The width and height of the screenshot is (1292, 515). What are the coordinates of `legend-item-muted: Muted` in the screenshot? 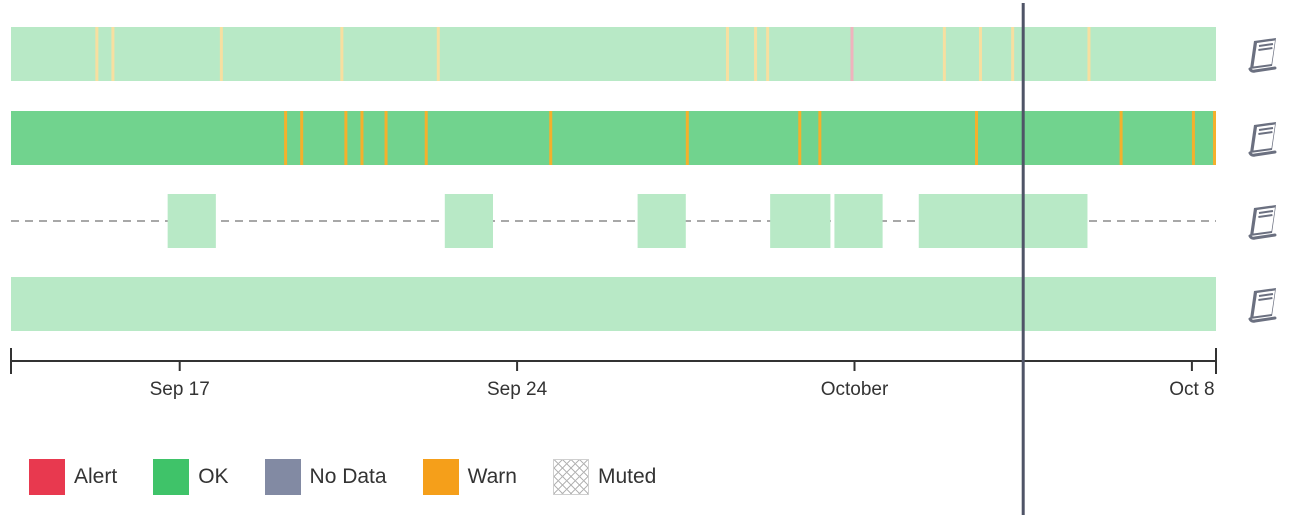 It's located at (604, 477).